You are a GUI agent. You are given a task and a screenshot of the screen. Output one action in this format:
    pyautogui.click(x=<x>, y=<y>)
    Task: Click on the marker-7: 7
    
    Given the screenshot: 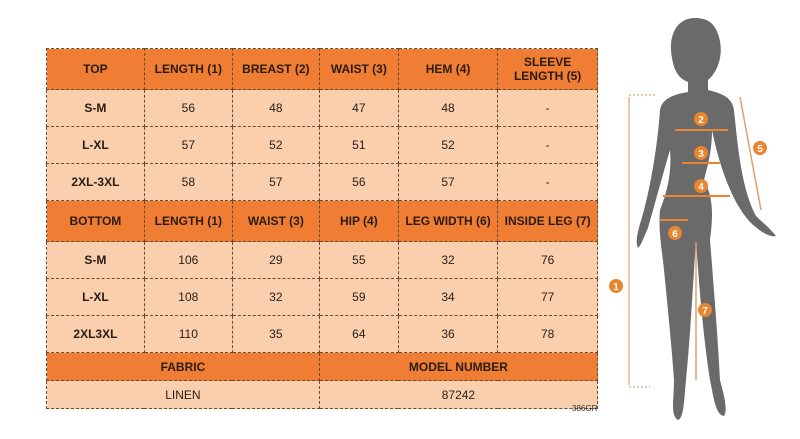 What is the action you would take?
    pyautogui.click(x=705, y=310)
    